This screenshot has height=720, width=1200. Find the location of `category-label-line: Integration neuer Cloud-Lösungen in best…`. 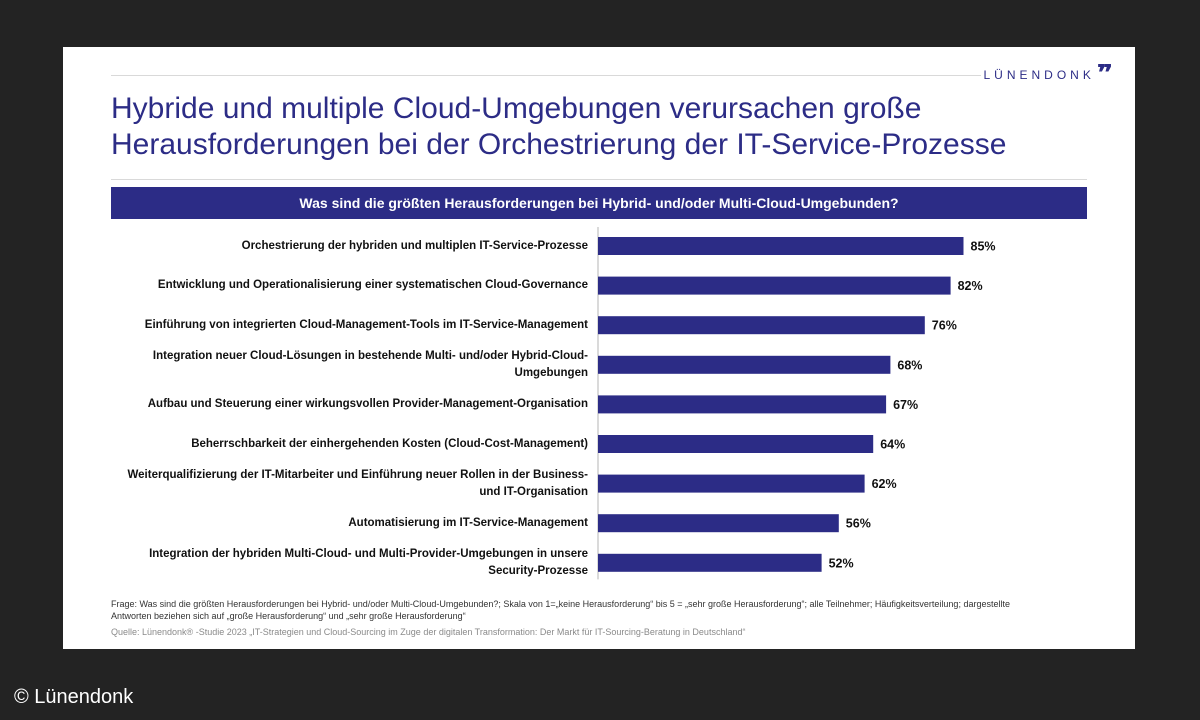

category-label-line: Integration neuer Cloud-Lösungen in best… is located at coordinates (370, 355).